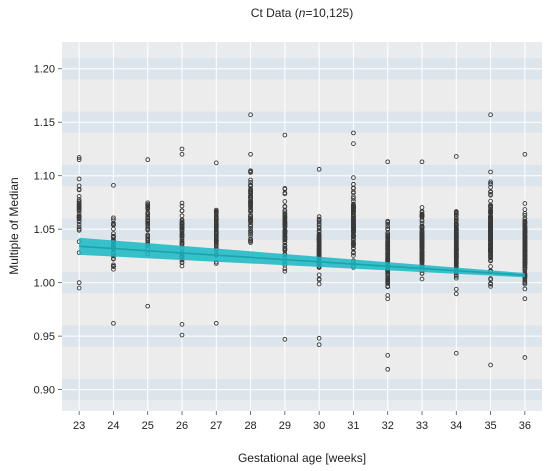  I want to click on y-tick-label: 0.90, so click(44, 391).